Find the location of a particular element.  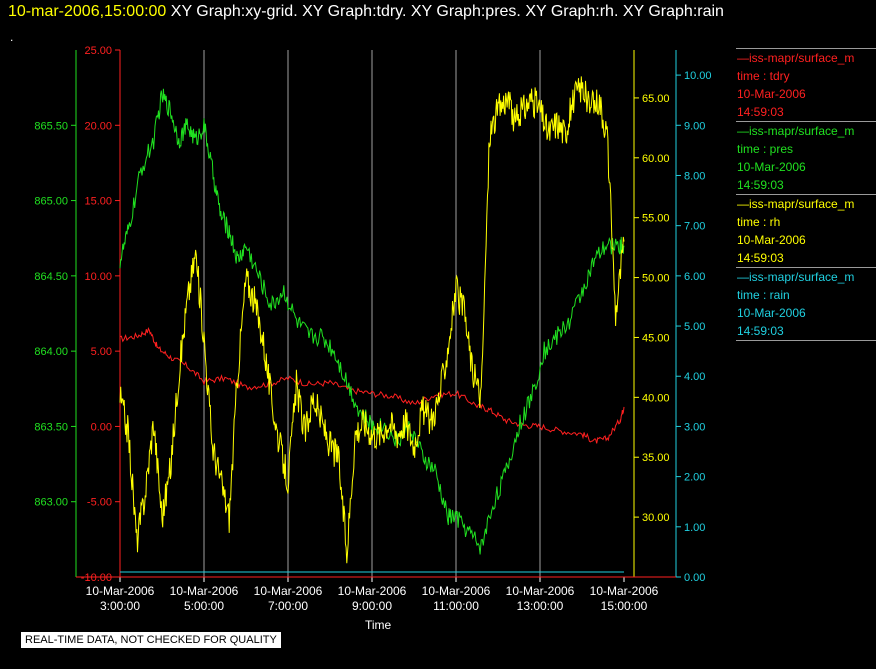

x-tick-time: 15:00:00 is located at coordinates (624, 606).